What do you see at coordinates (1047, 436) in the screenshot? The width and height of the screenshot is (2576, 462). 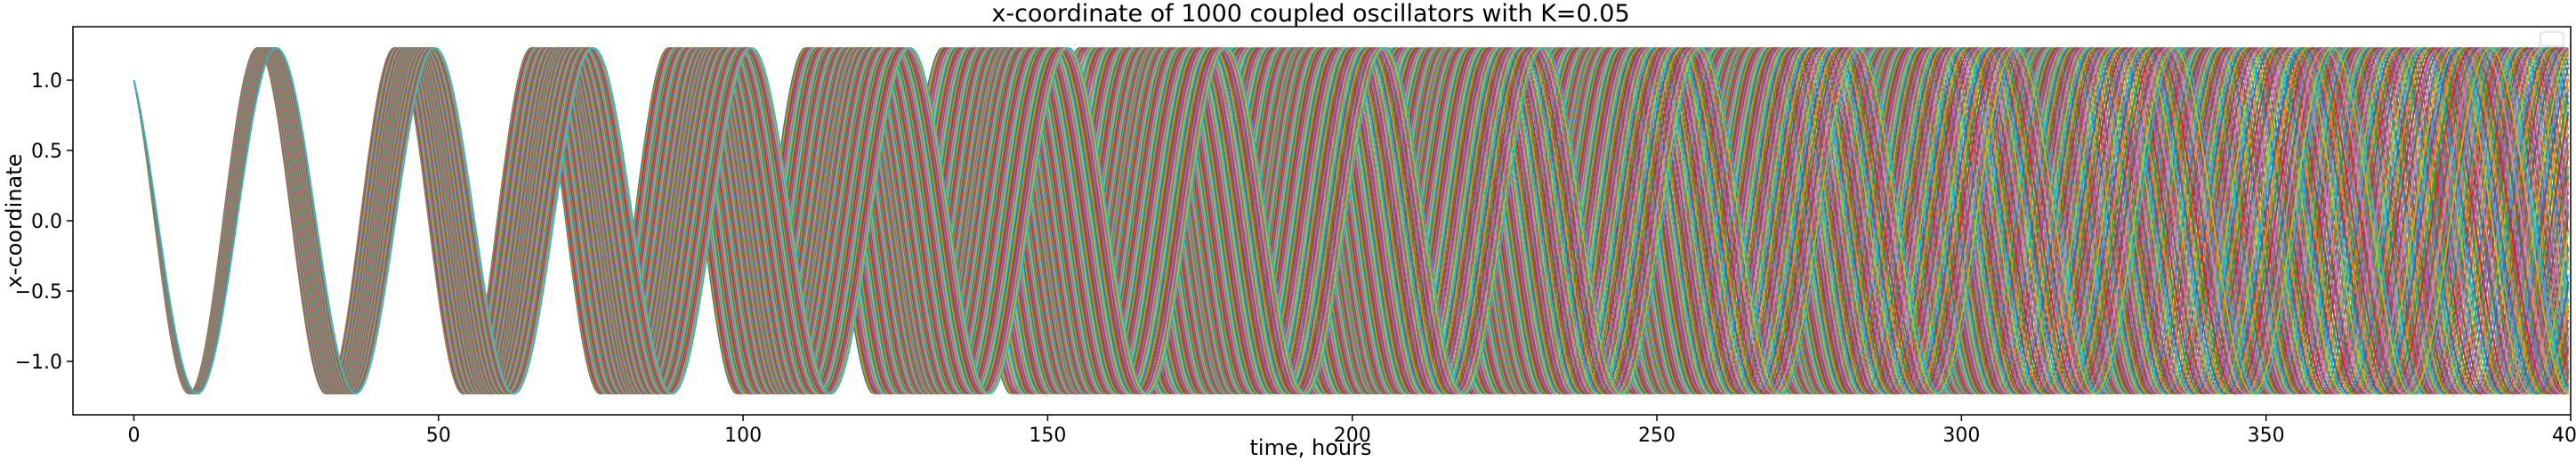 I see `x-tick-label: 150` at bounding box center [1047, 436].